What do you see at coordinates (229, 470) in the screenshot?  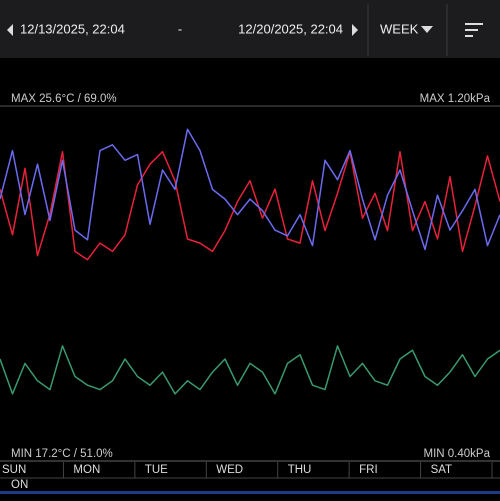 I see `day-label: WED` at bounding box center [229, 470].